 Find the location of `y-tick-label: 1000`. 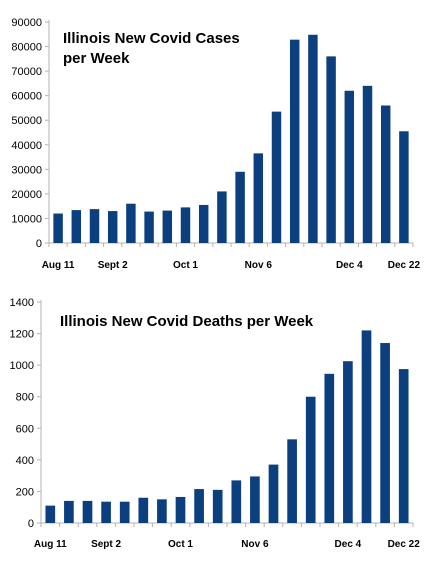

y-tick-label: 1000 is located at coordinates (22, 366).